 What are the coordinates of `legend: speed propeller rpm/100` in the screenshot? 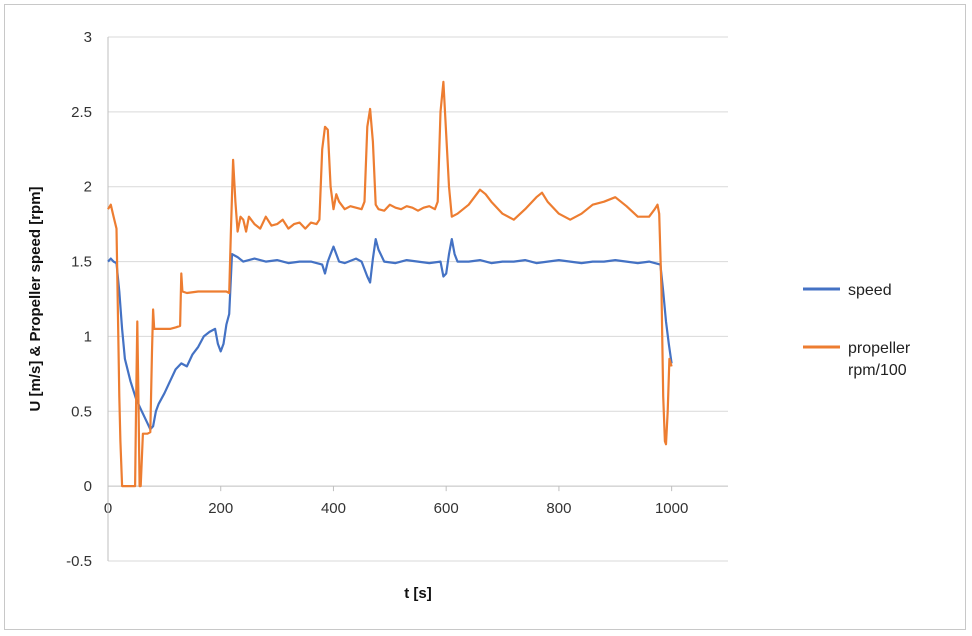 It's located at (859, 330).